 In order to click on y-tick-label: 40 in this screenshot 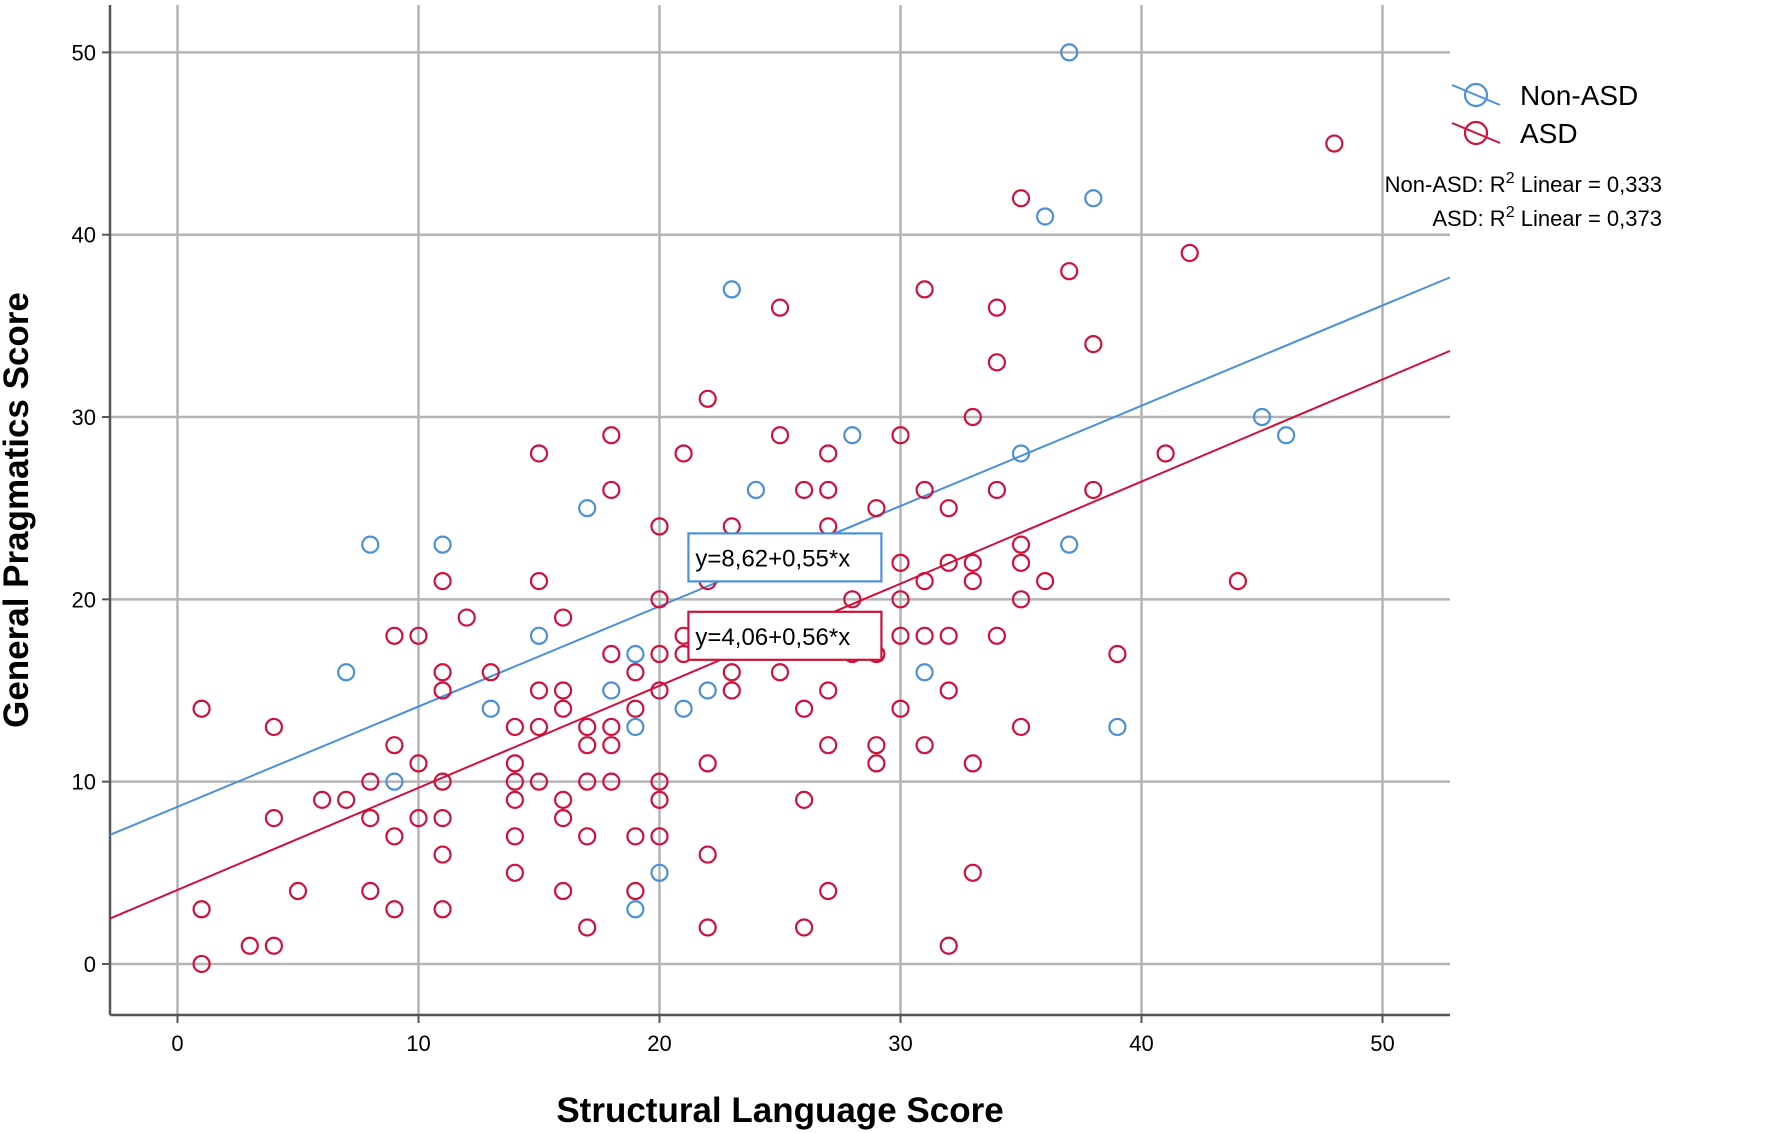, I will do `click(84, 235)`.